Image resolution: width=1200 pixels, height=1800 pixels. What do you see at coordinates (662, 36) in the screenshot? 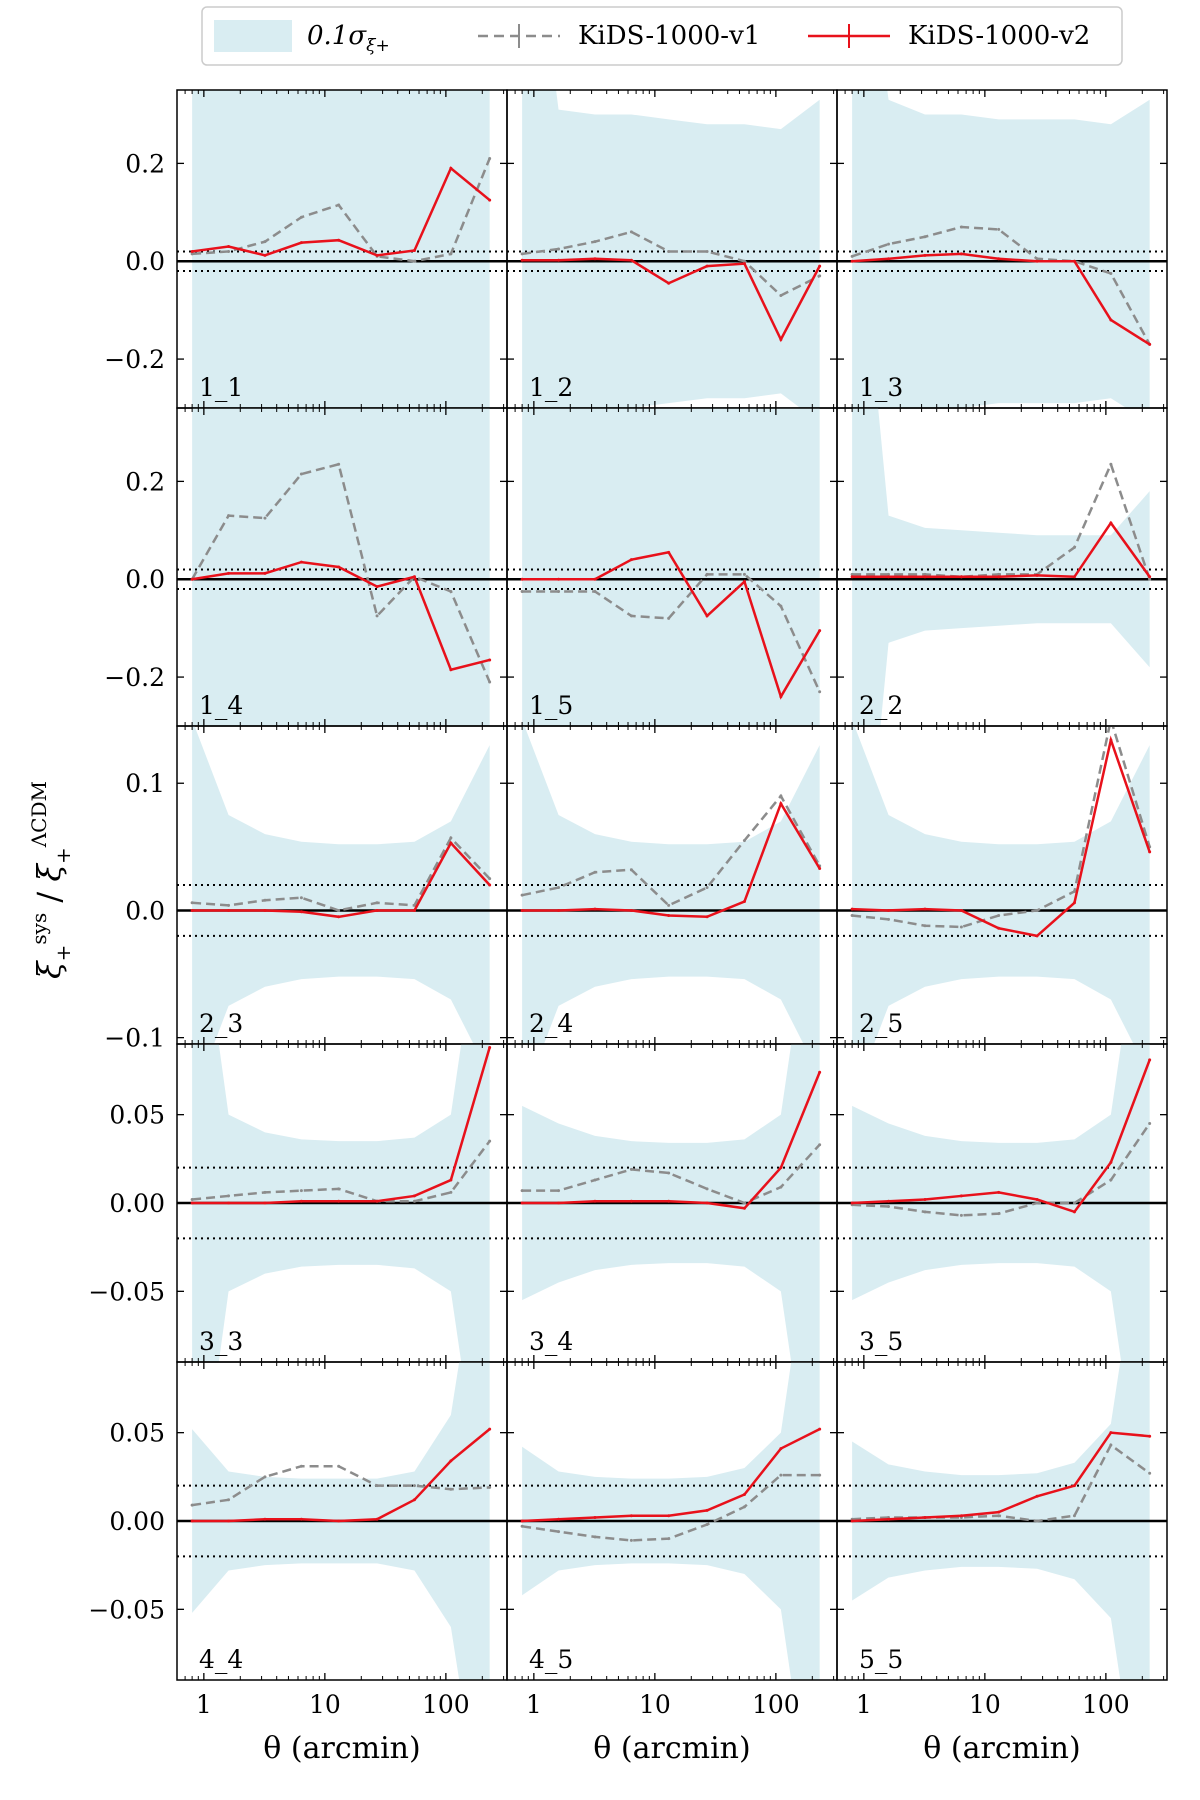
I see `legend: 0.1σξ+ KiDS-1000-v1 KiDS-1000-v2` at bounding box center [662, 36].